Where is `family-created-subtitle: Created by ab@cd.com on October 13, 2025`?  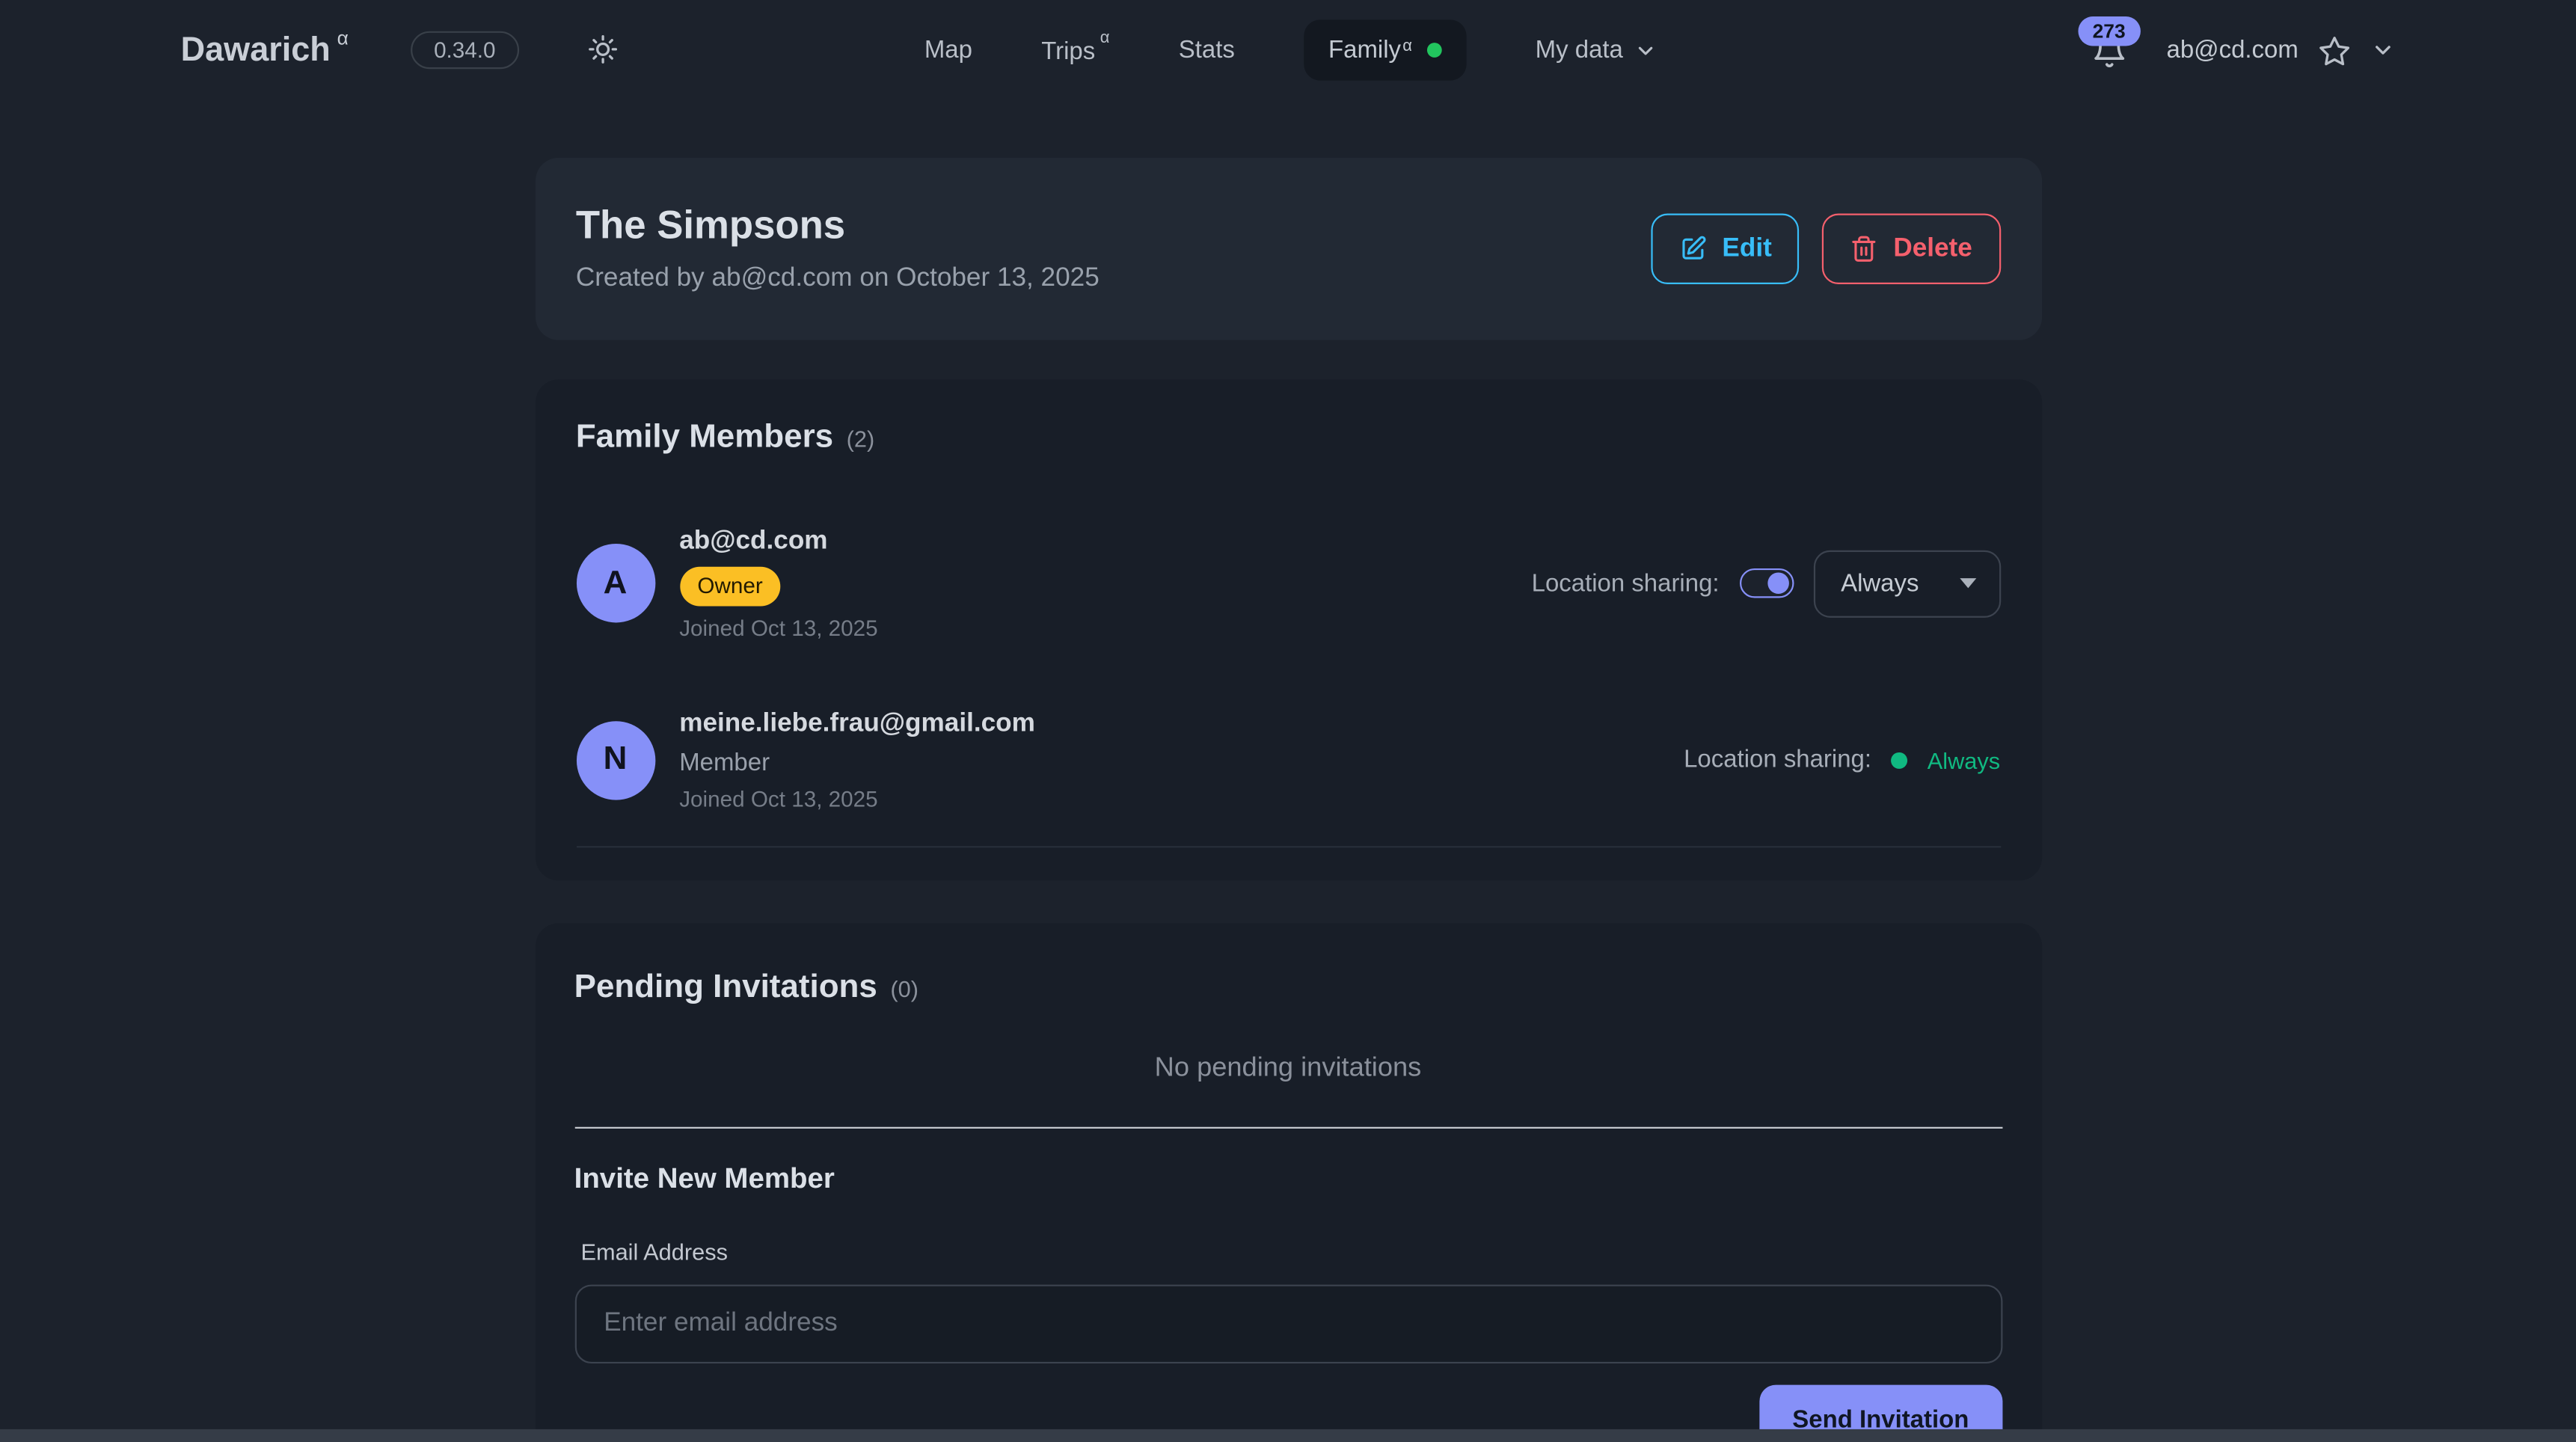 family-created-subtitle: Created by ab@cd.com on October 13, 2025 is located at coordinates (837, 278).